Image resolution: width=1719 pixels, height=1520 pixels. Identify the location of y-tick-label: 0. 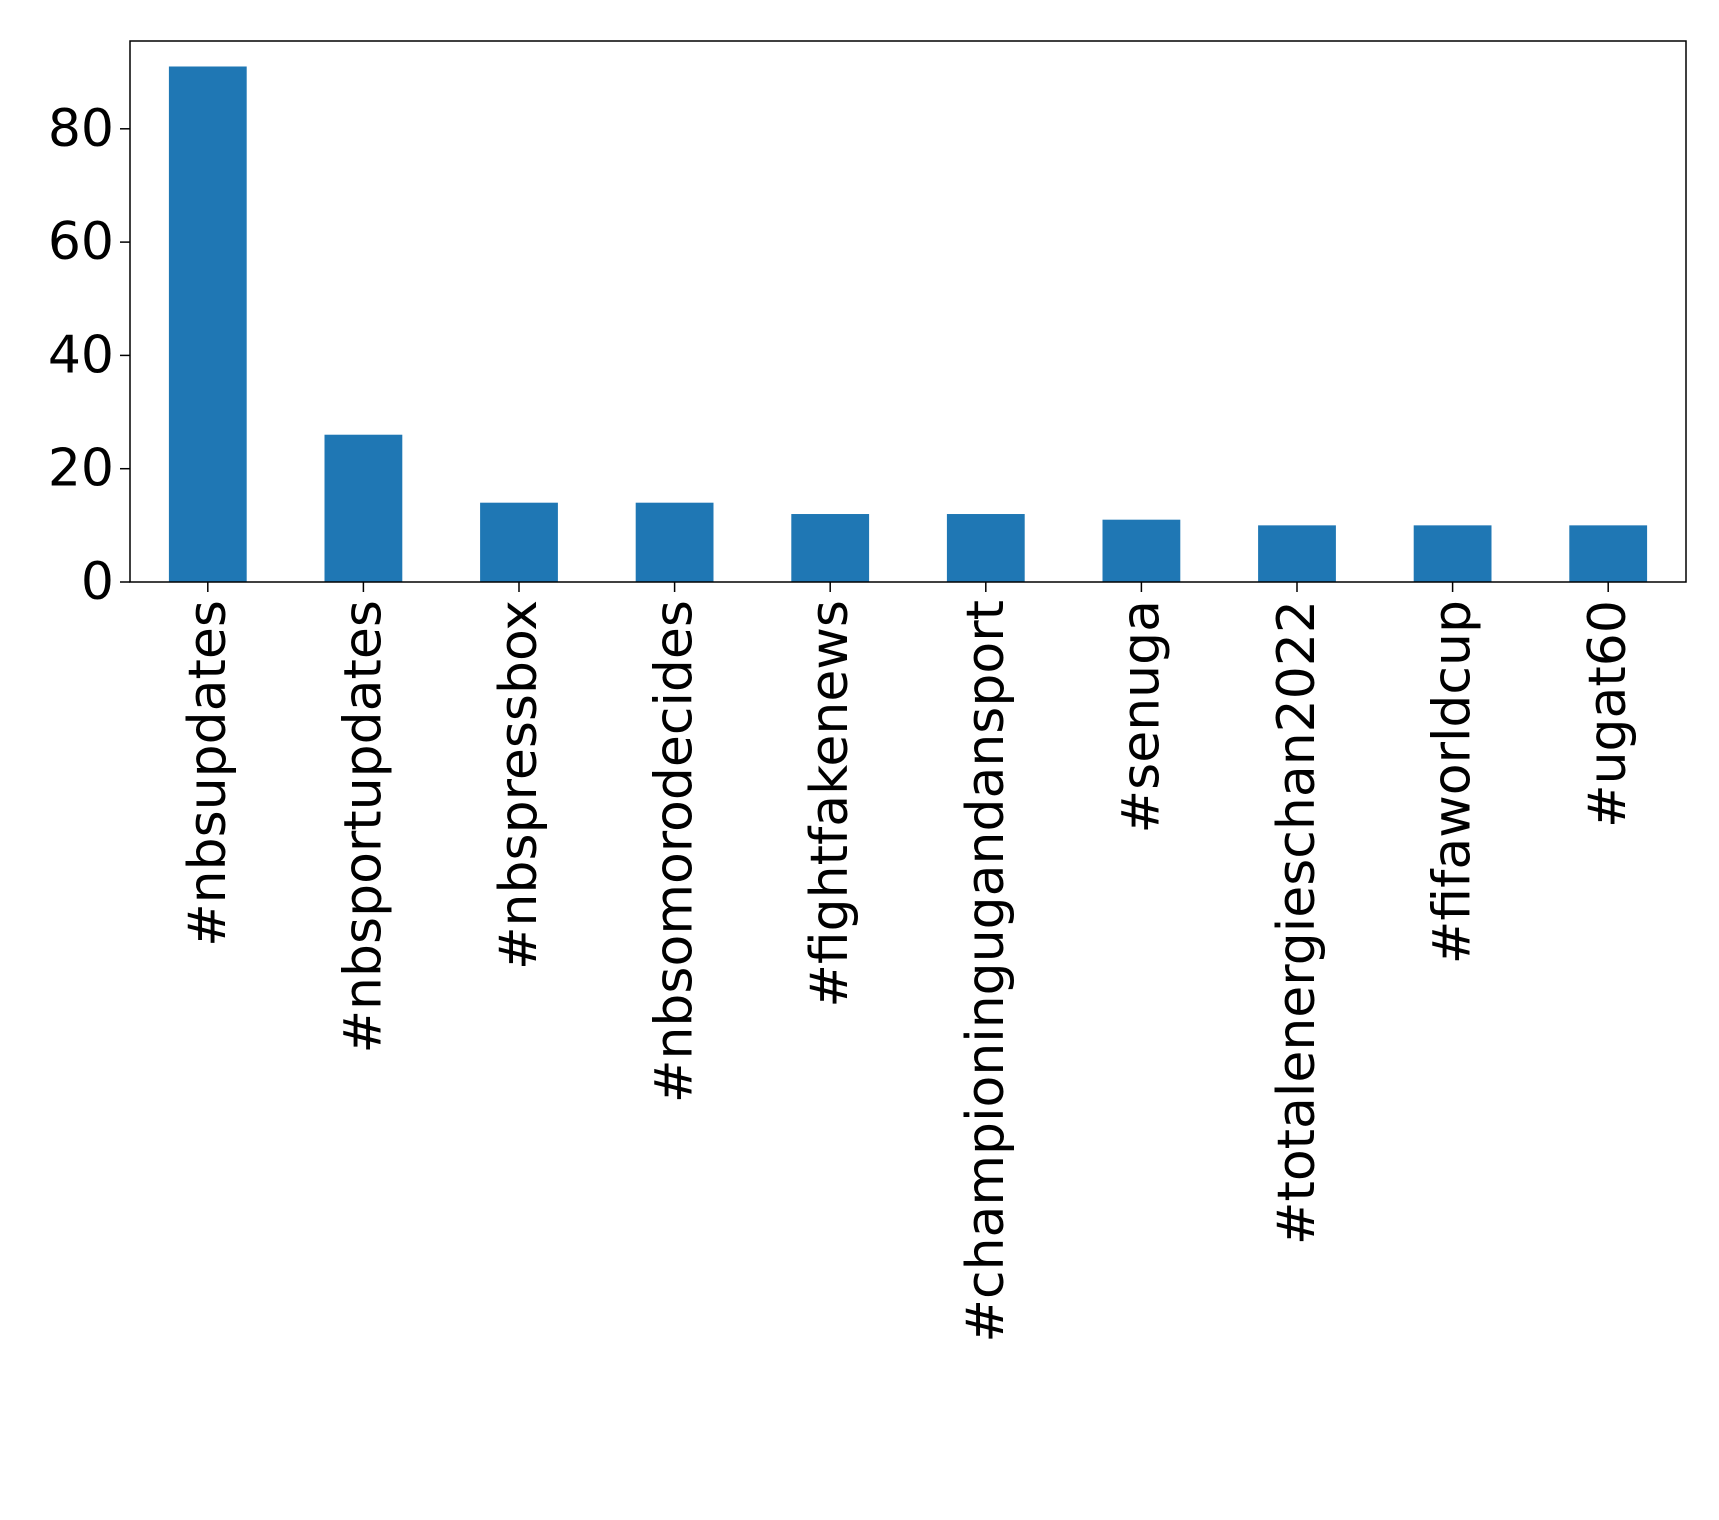
(97, 582).